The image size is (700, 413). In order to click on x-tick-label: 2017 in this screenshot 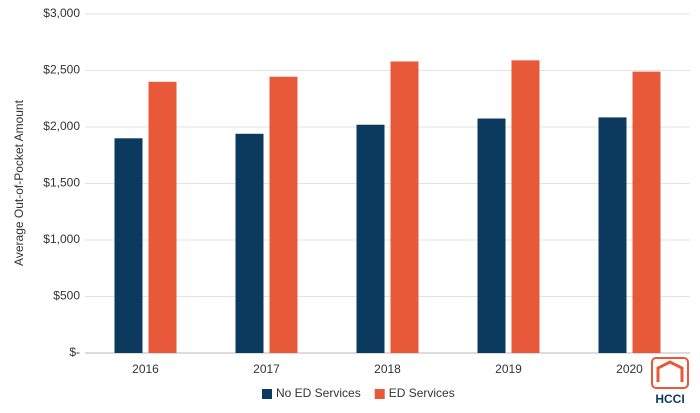, I will do `click(266, 369)`.